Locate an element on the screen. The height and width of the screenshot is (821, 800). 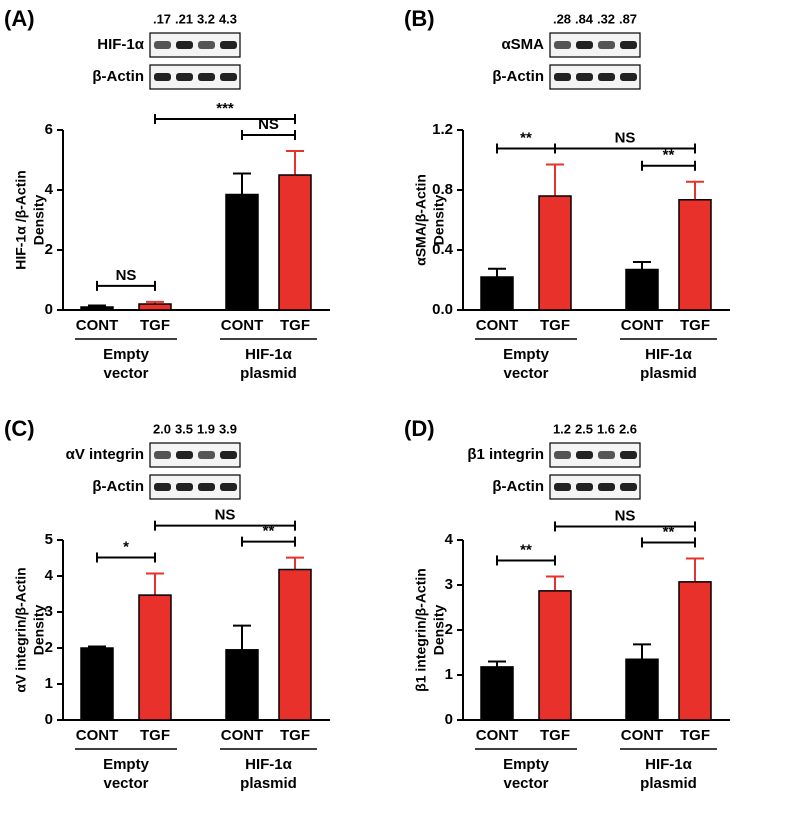
y-tick-label: 6 is located at coordinates (49, 129).